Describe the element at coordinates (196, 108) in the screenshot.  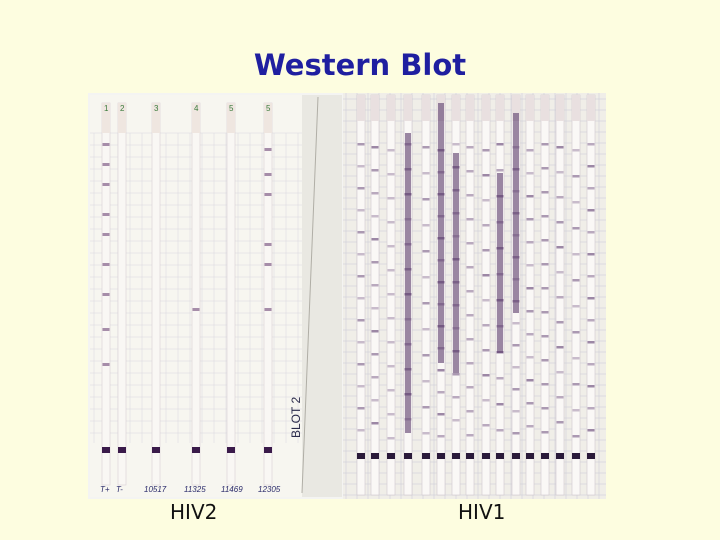
I see `lane-number: 4` at that location.